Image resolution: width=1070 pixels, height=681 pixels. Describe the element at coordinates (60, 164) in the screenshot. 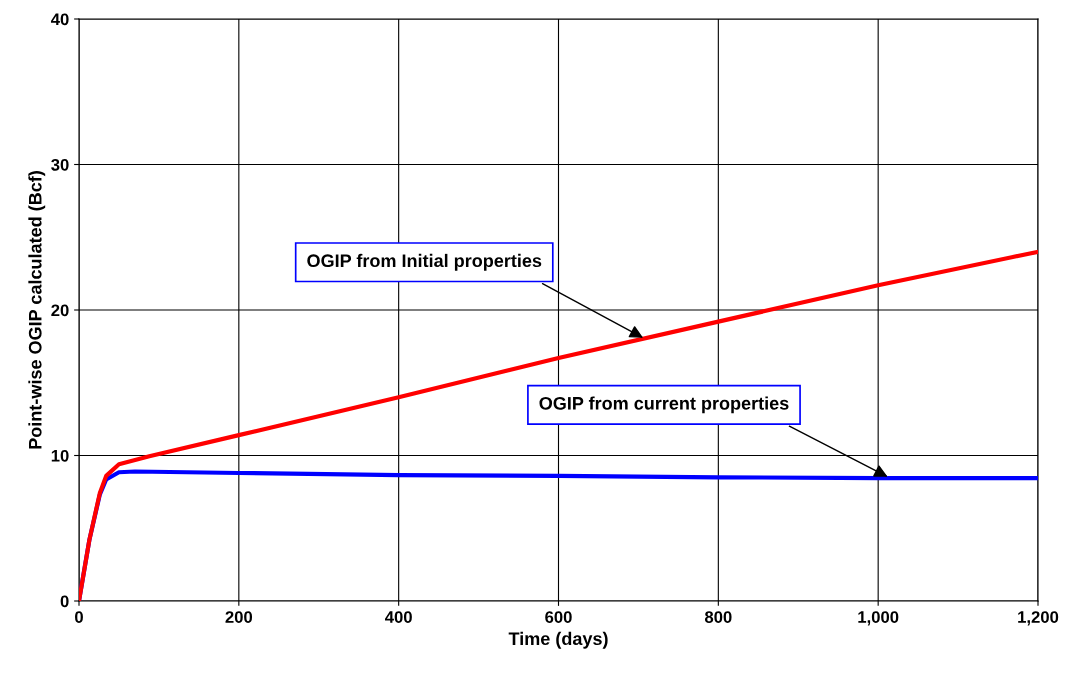

I see `y-tick-label: 30` at that location.